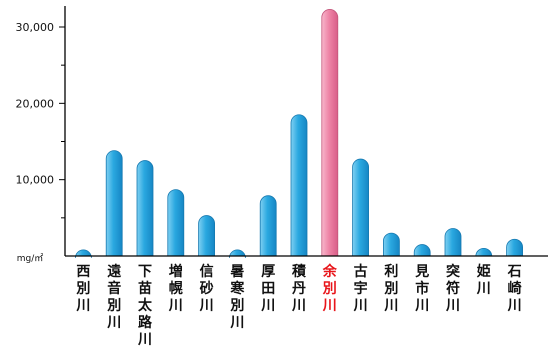 Image resolution: width=556 pixels, height=350 pixels. What do you see at coordinates (514, 247) in the screenshot?
I see `bar-石崎川` at bounding box center [514, 247].